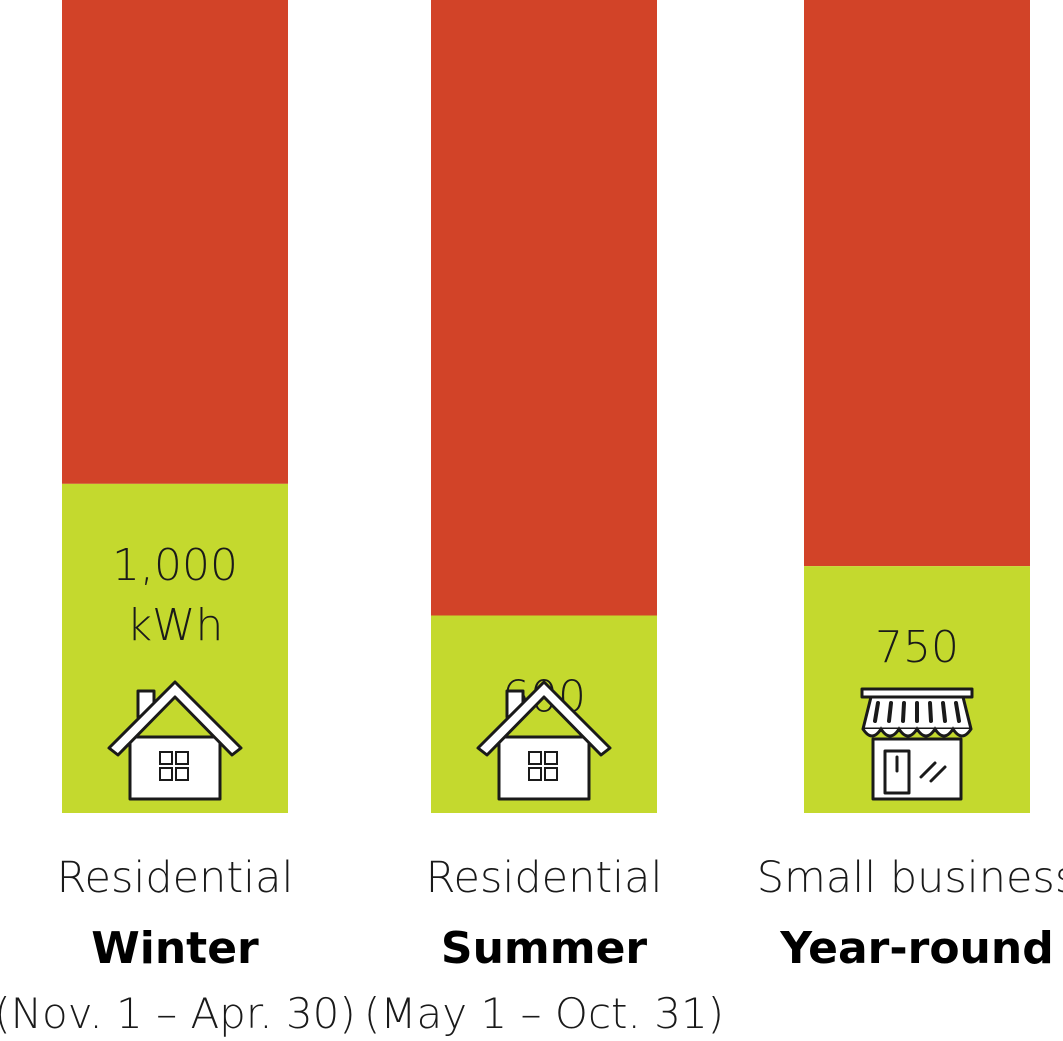  Describe the element at coordinates (175, 625) in the screenshot. I see `data-label-unit: kWh` at that location.